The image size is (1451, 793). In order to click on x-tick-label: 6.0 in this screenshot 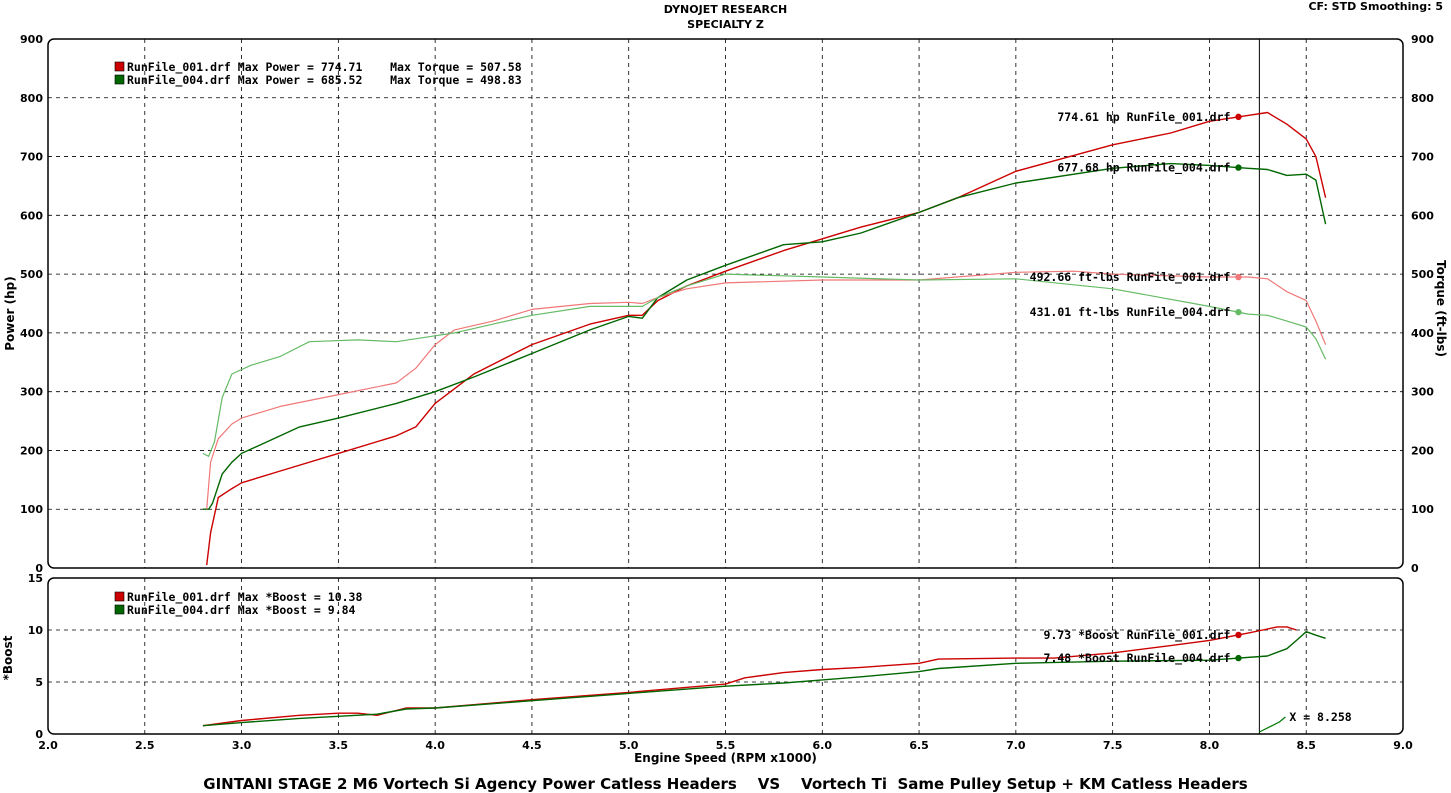, I will do `click(823, 745)`.